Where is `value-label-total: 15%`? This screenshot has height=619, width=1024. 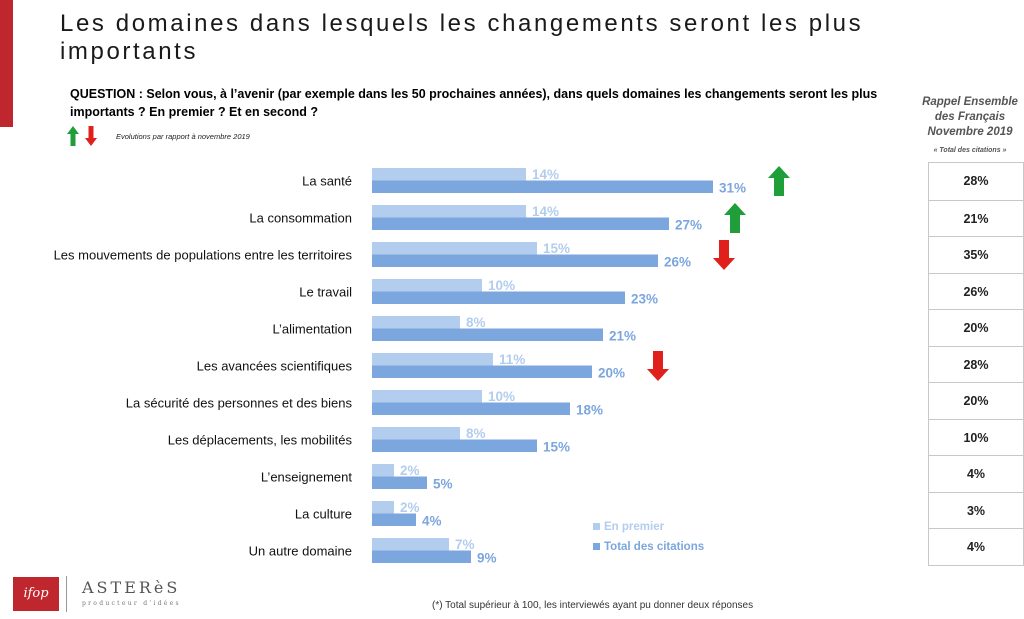
value-label-total: 15% is located at coordinates (556, 447).